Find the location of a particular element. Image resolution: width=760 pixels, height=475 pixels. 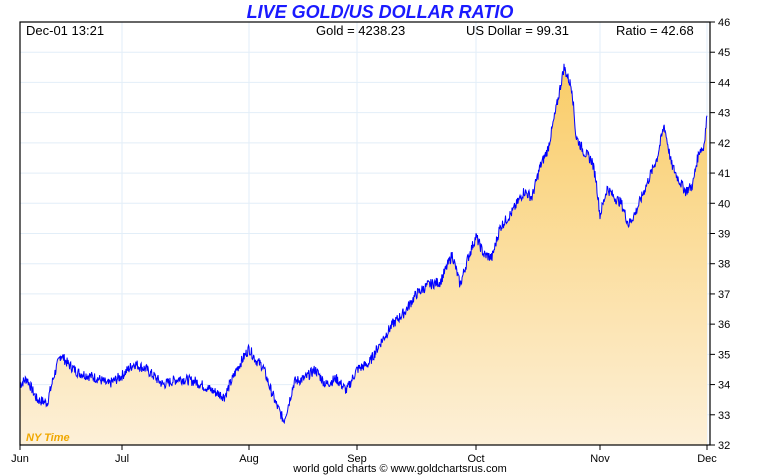

x-tick-label: Jul is located at coordinates (122, 459).